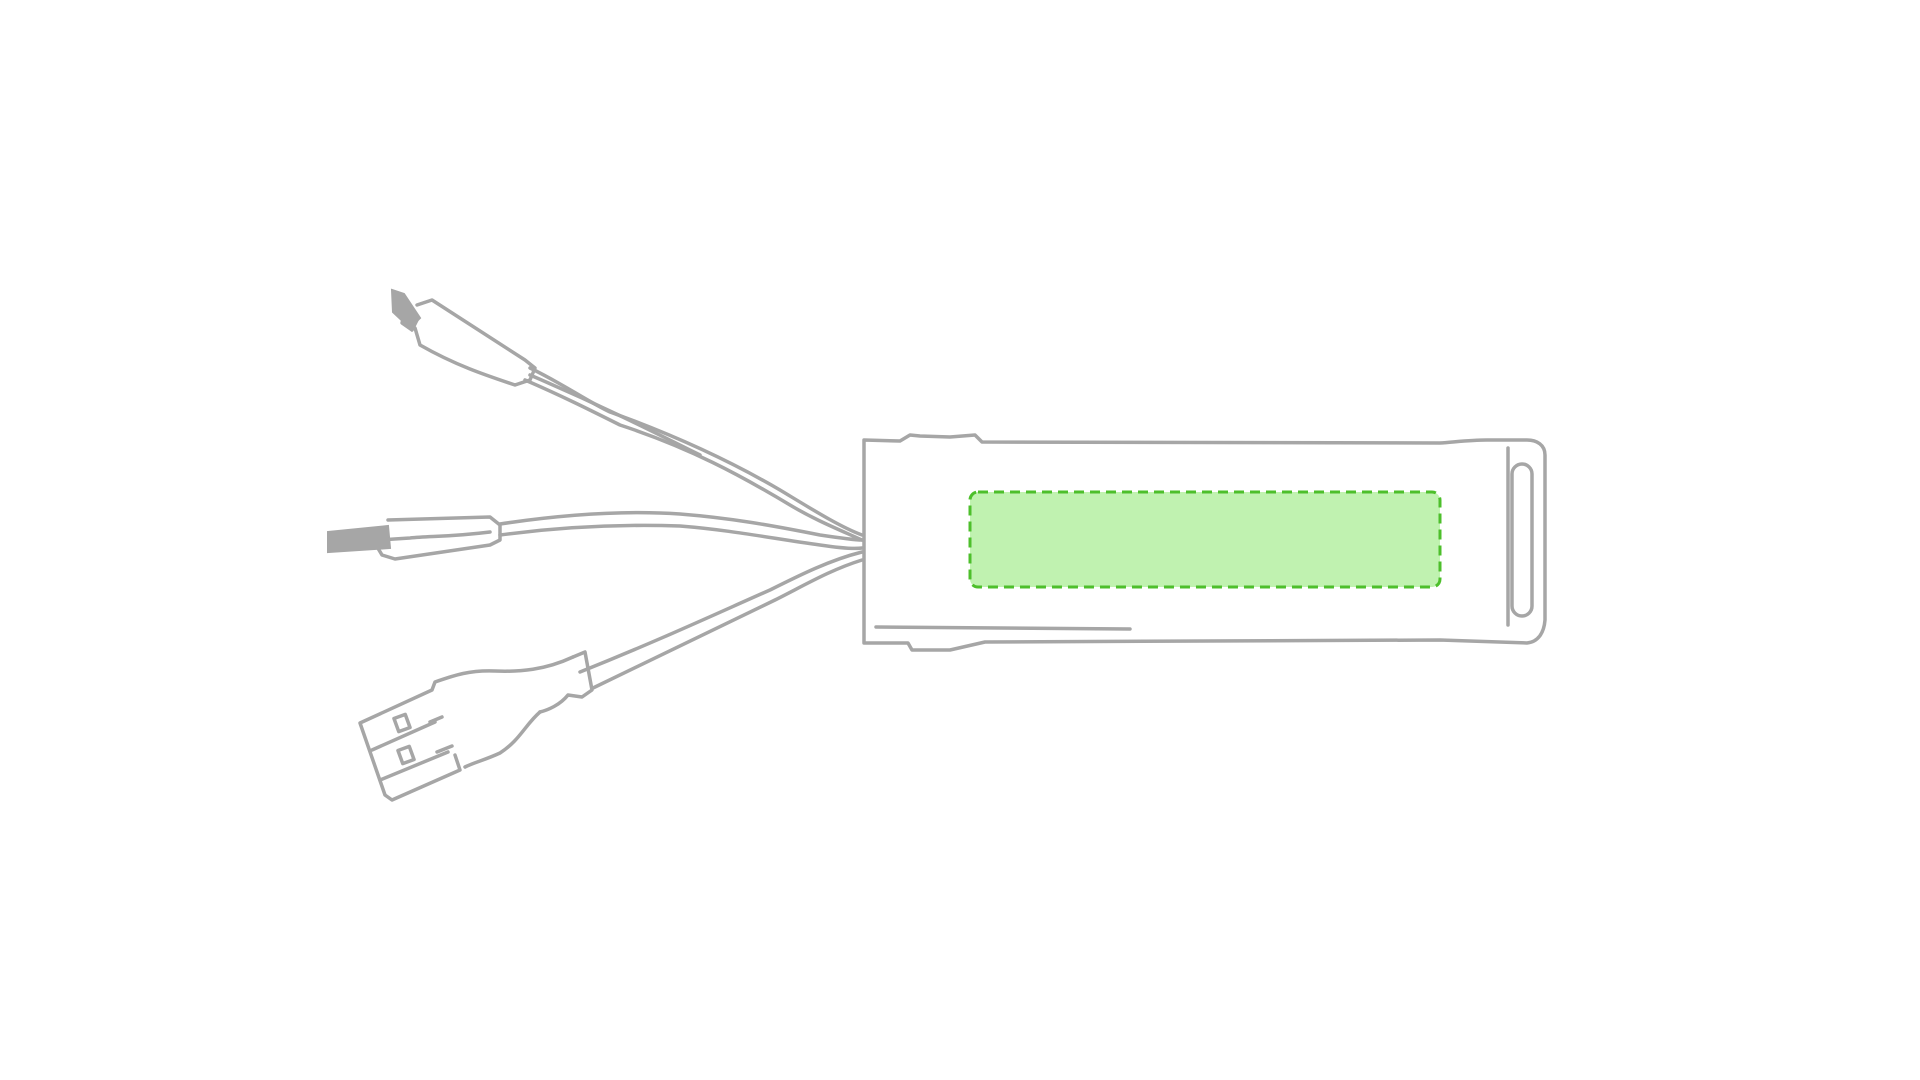 Image resolution: width=1920 pixels, height=1080 pixels. What do you see at coordinates (414, 538) in the screenshot?
I see `lightning-icon` at bounding box center [414, 538].